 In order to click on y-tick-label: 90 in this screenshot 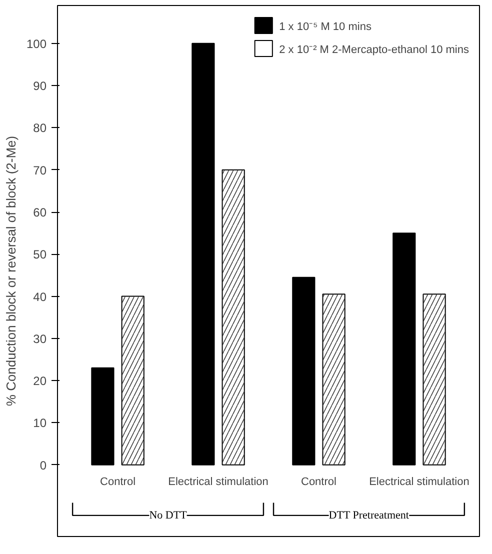, I will do `click(40, 86)`.